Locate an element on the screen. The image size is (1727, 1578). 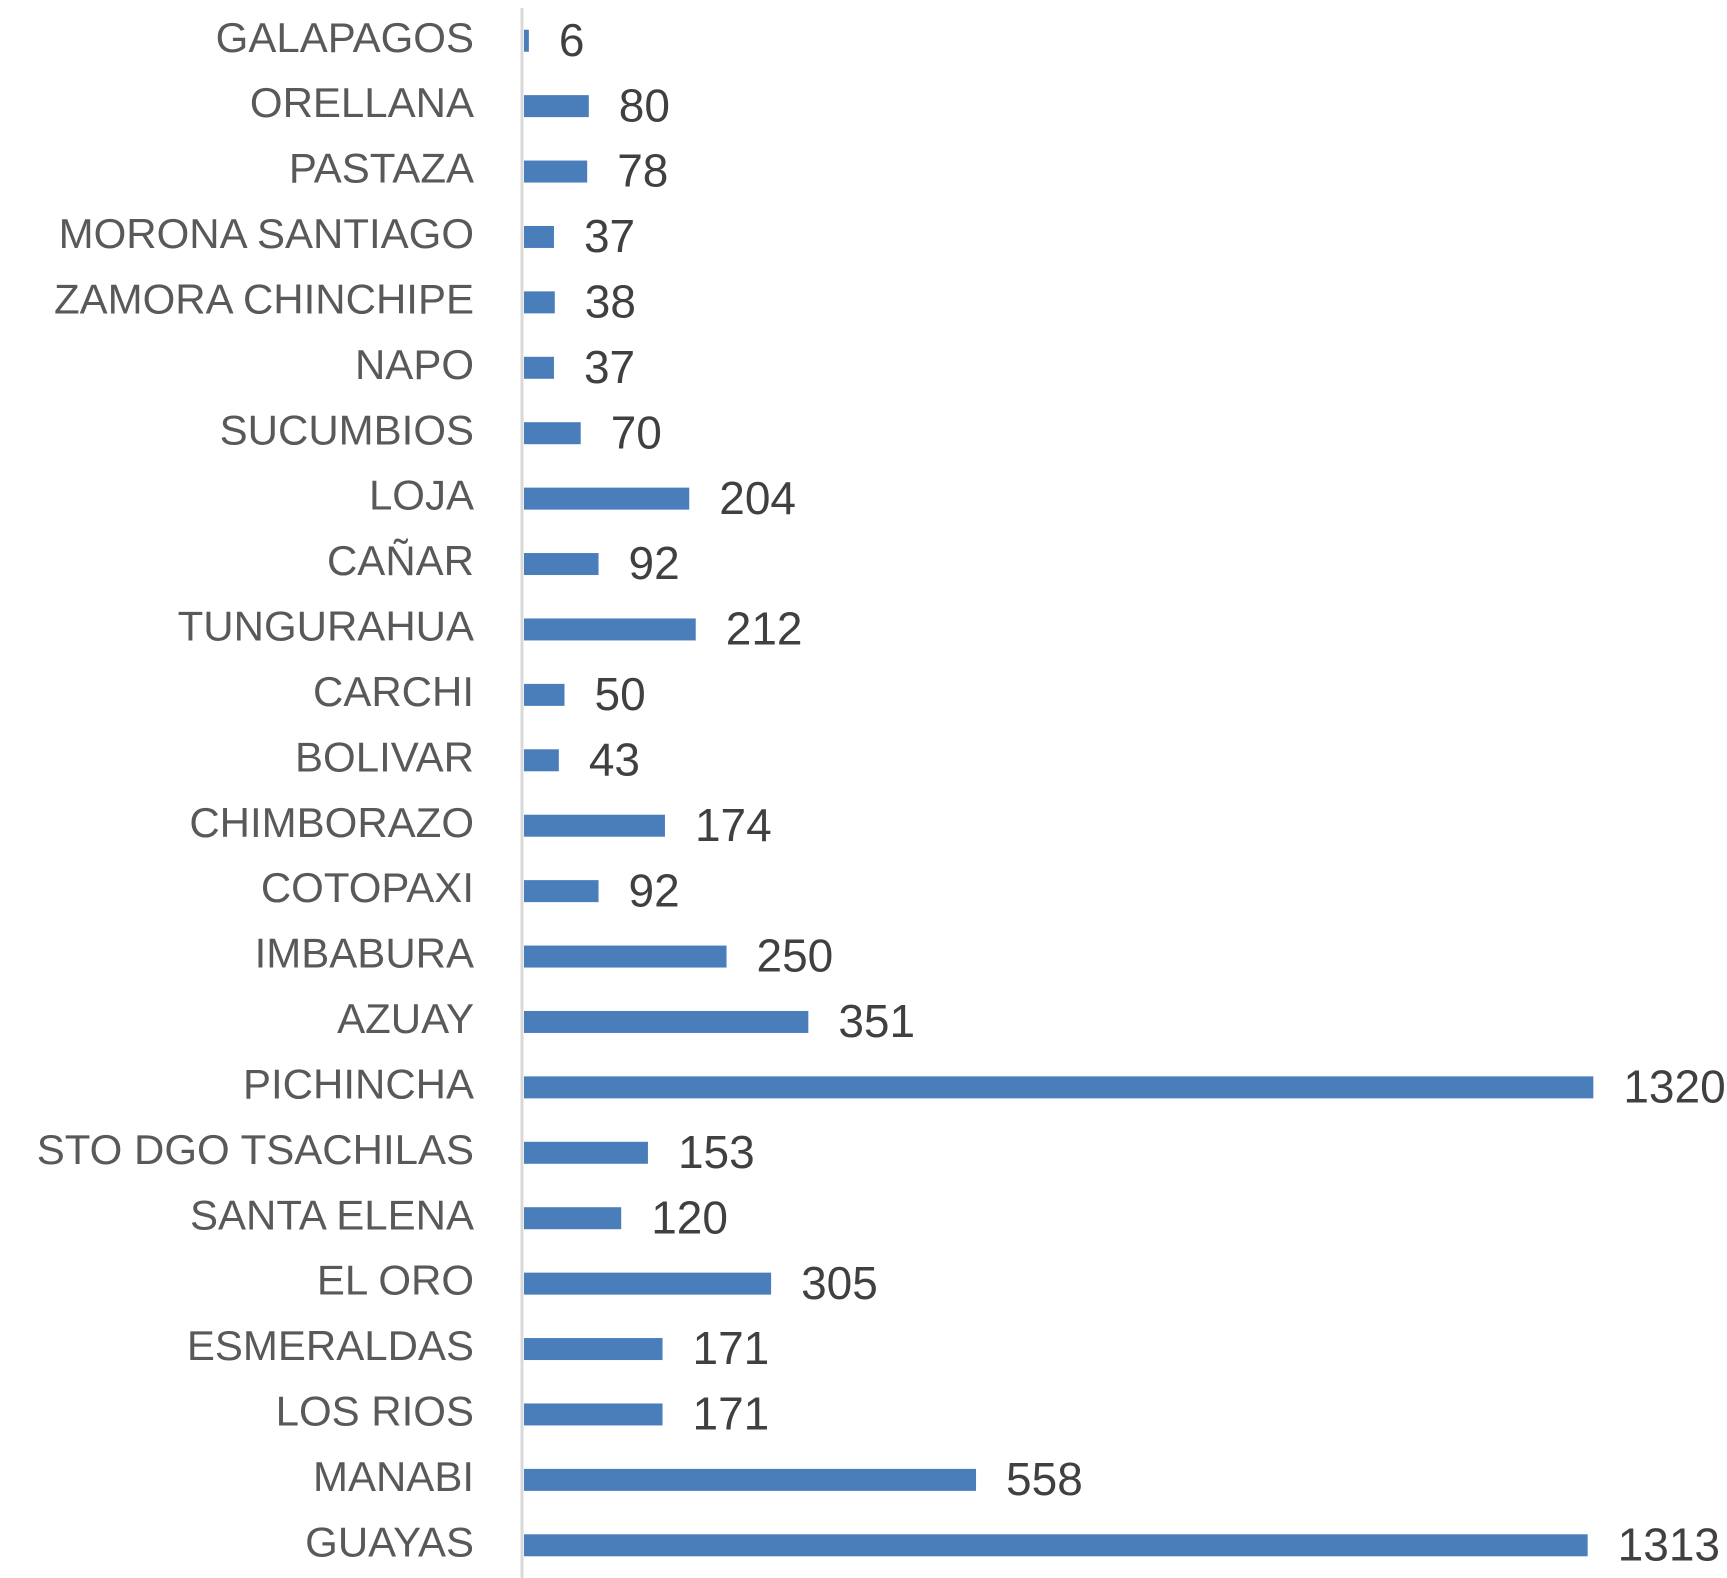
value-label: 6 is located at coordinates (572, 40).